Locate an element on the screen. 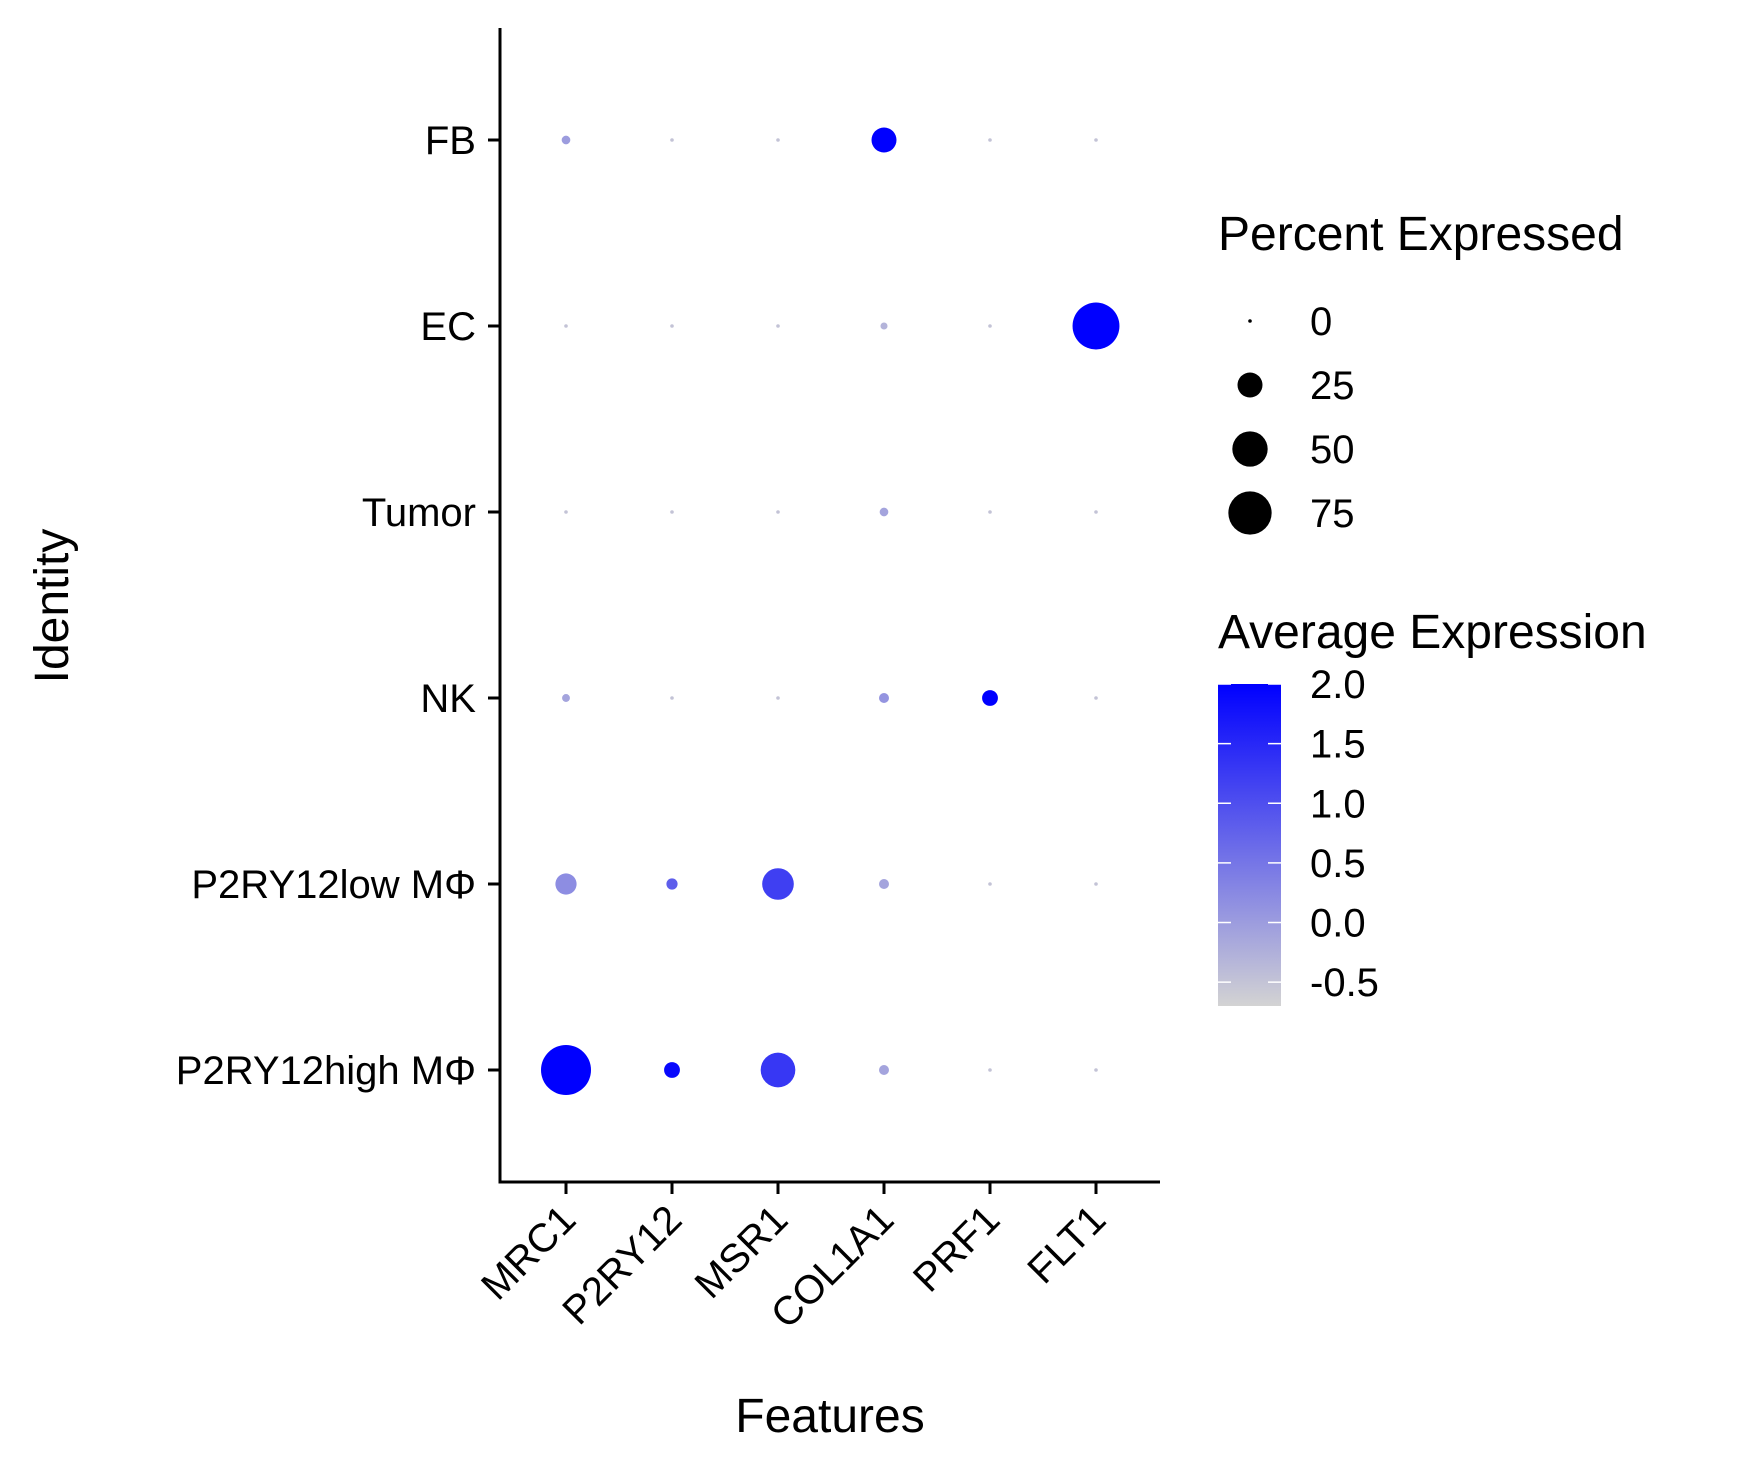  dot-nk-flt1 is located at coordinates (1096, 698).